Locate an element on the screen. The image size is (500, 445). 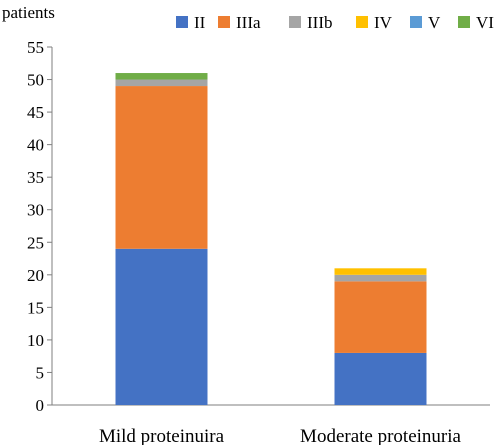
legend-label: V is located at coordinates (434, 22).